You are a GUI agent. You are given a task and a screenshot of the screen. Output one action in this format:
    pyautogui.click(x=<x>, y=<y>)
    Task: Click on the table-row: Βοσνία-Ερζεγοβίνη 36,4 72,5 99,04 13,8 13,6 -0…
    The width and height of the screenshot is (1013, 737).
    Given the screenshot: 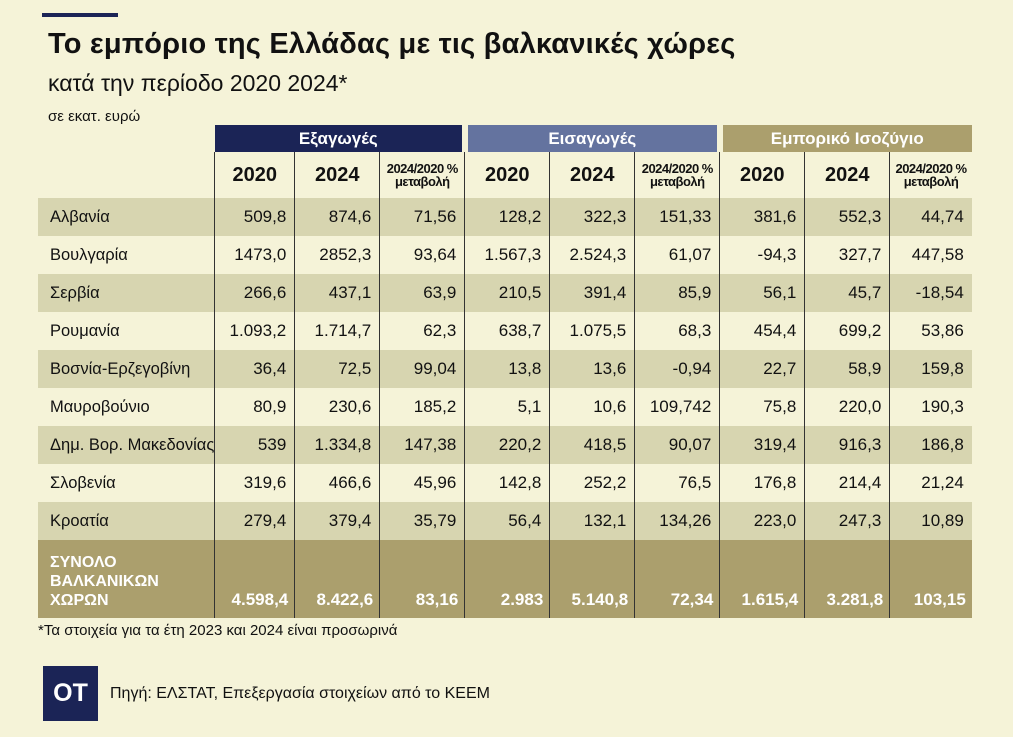 What is the action you would take?
    pyautogui.click(x=505, y=369)
    